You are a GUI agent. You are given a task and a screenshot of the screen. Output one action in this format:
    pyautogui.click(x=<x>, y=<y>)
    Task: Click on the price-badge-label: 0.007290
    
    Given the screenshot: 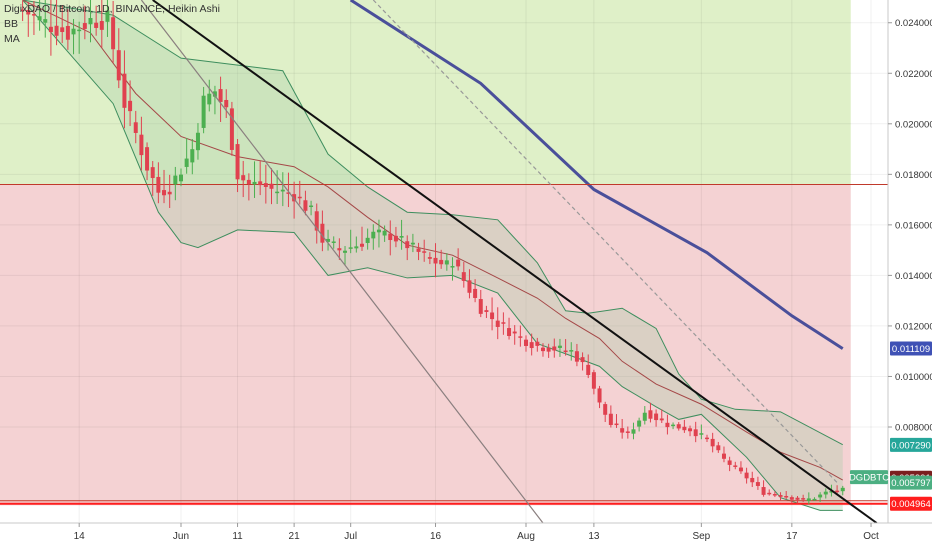 What is the action you would take?
    pyautogui.click(x=911, y=445)
    